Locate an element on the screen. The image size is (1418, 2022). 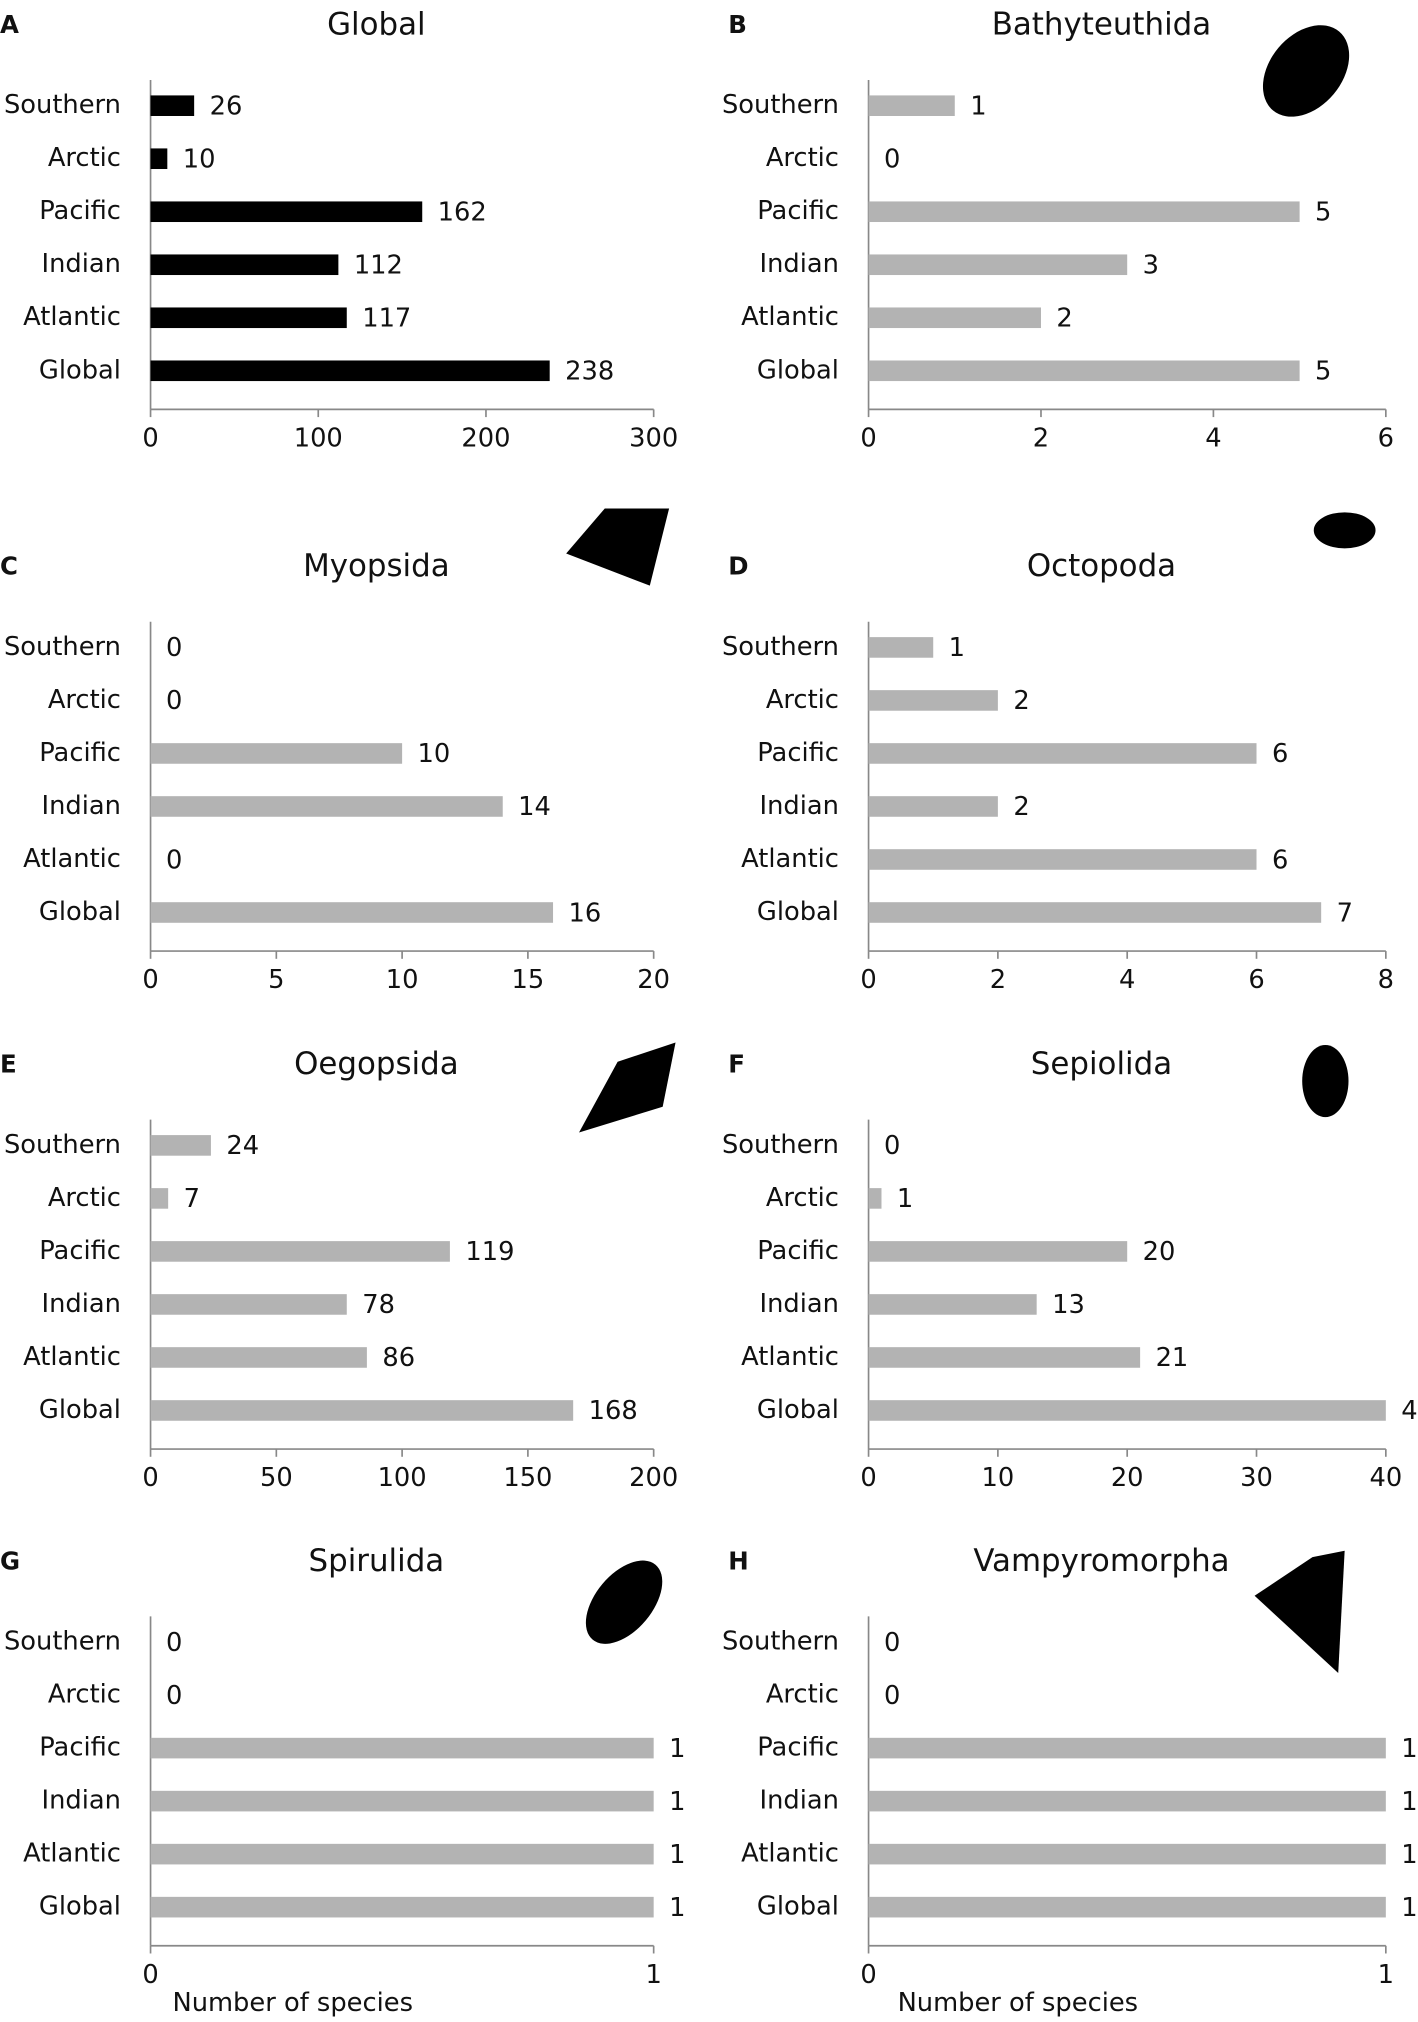
value-label: 3 is located at coordinates (1151, 266).